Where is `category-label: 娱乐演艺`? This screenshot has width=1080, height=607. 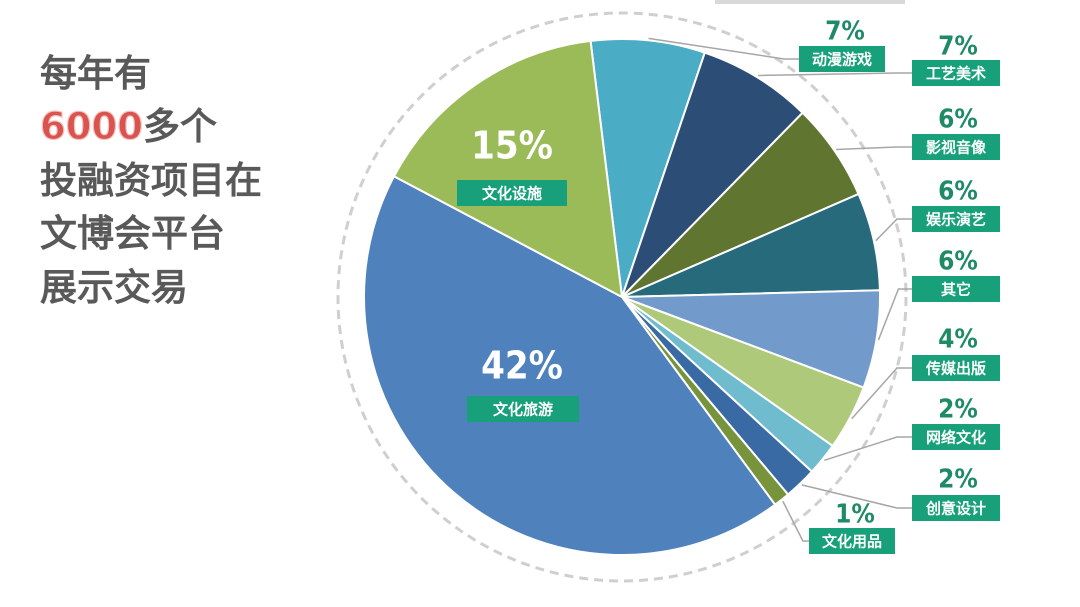 category-label: 娱乐演艺 is located at coordinates (956, 220).